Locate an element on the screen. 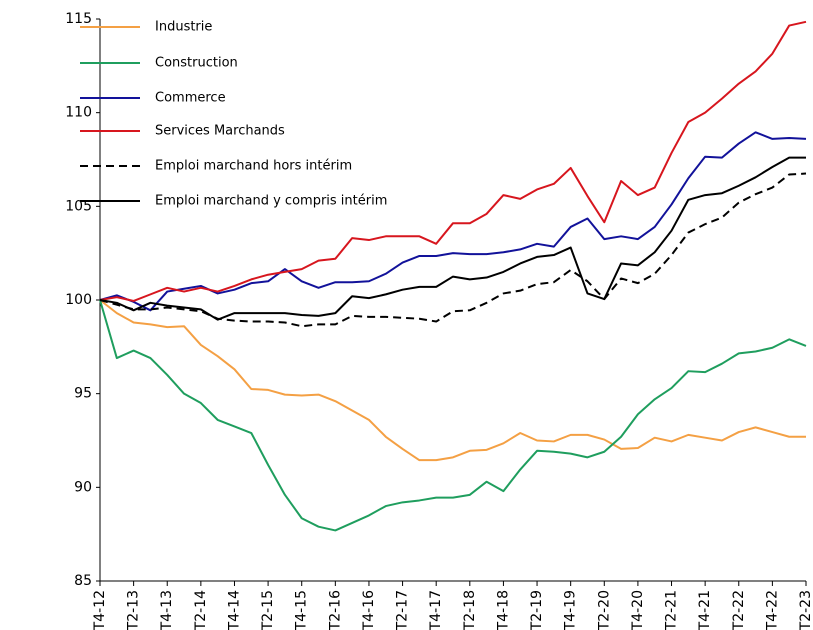 This screenshot has width=813, height=630. y-tick-label: 100 is located at coordinates (78, 300).